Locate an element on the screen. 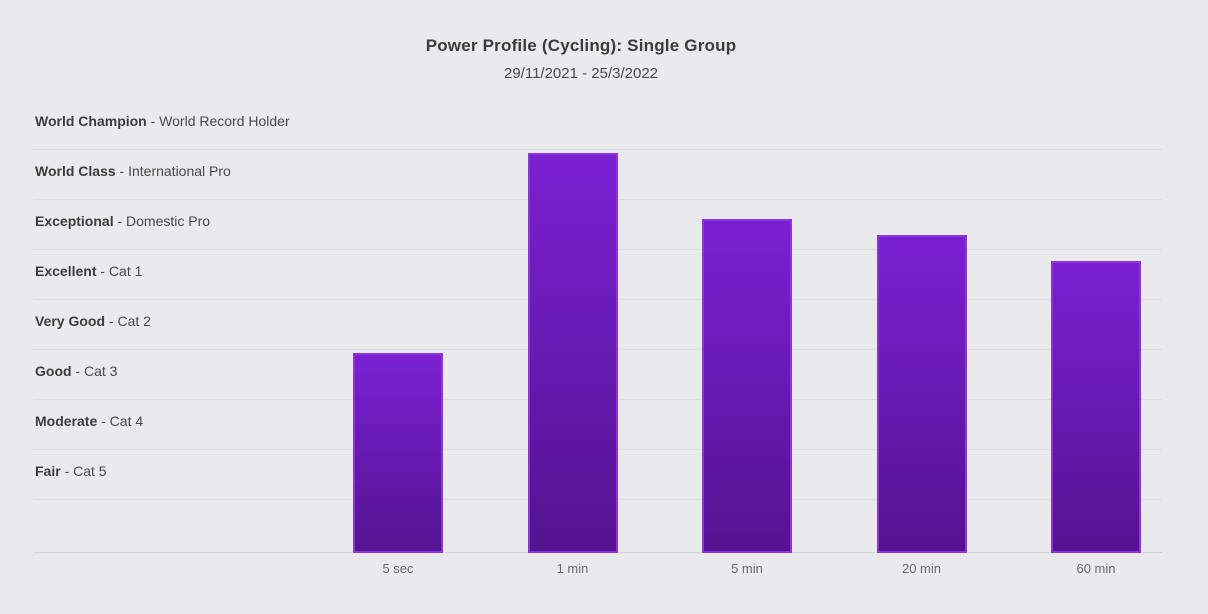 The width and height of the screenshot is (1208, 614). x-axis-labels: 5 sec 1 min 5 min 20 min 60 min is located at coordinates (747, 568).